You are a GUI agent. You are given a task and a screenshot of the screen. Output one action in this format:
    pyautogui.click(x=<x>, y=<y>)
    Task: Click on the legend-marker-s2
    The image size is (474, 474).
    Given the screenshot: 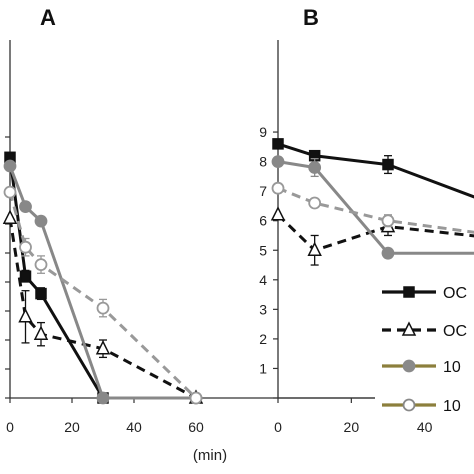 What is the action you would take?
    pyautogui.click(x=409, y=328)
    